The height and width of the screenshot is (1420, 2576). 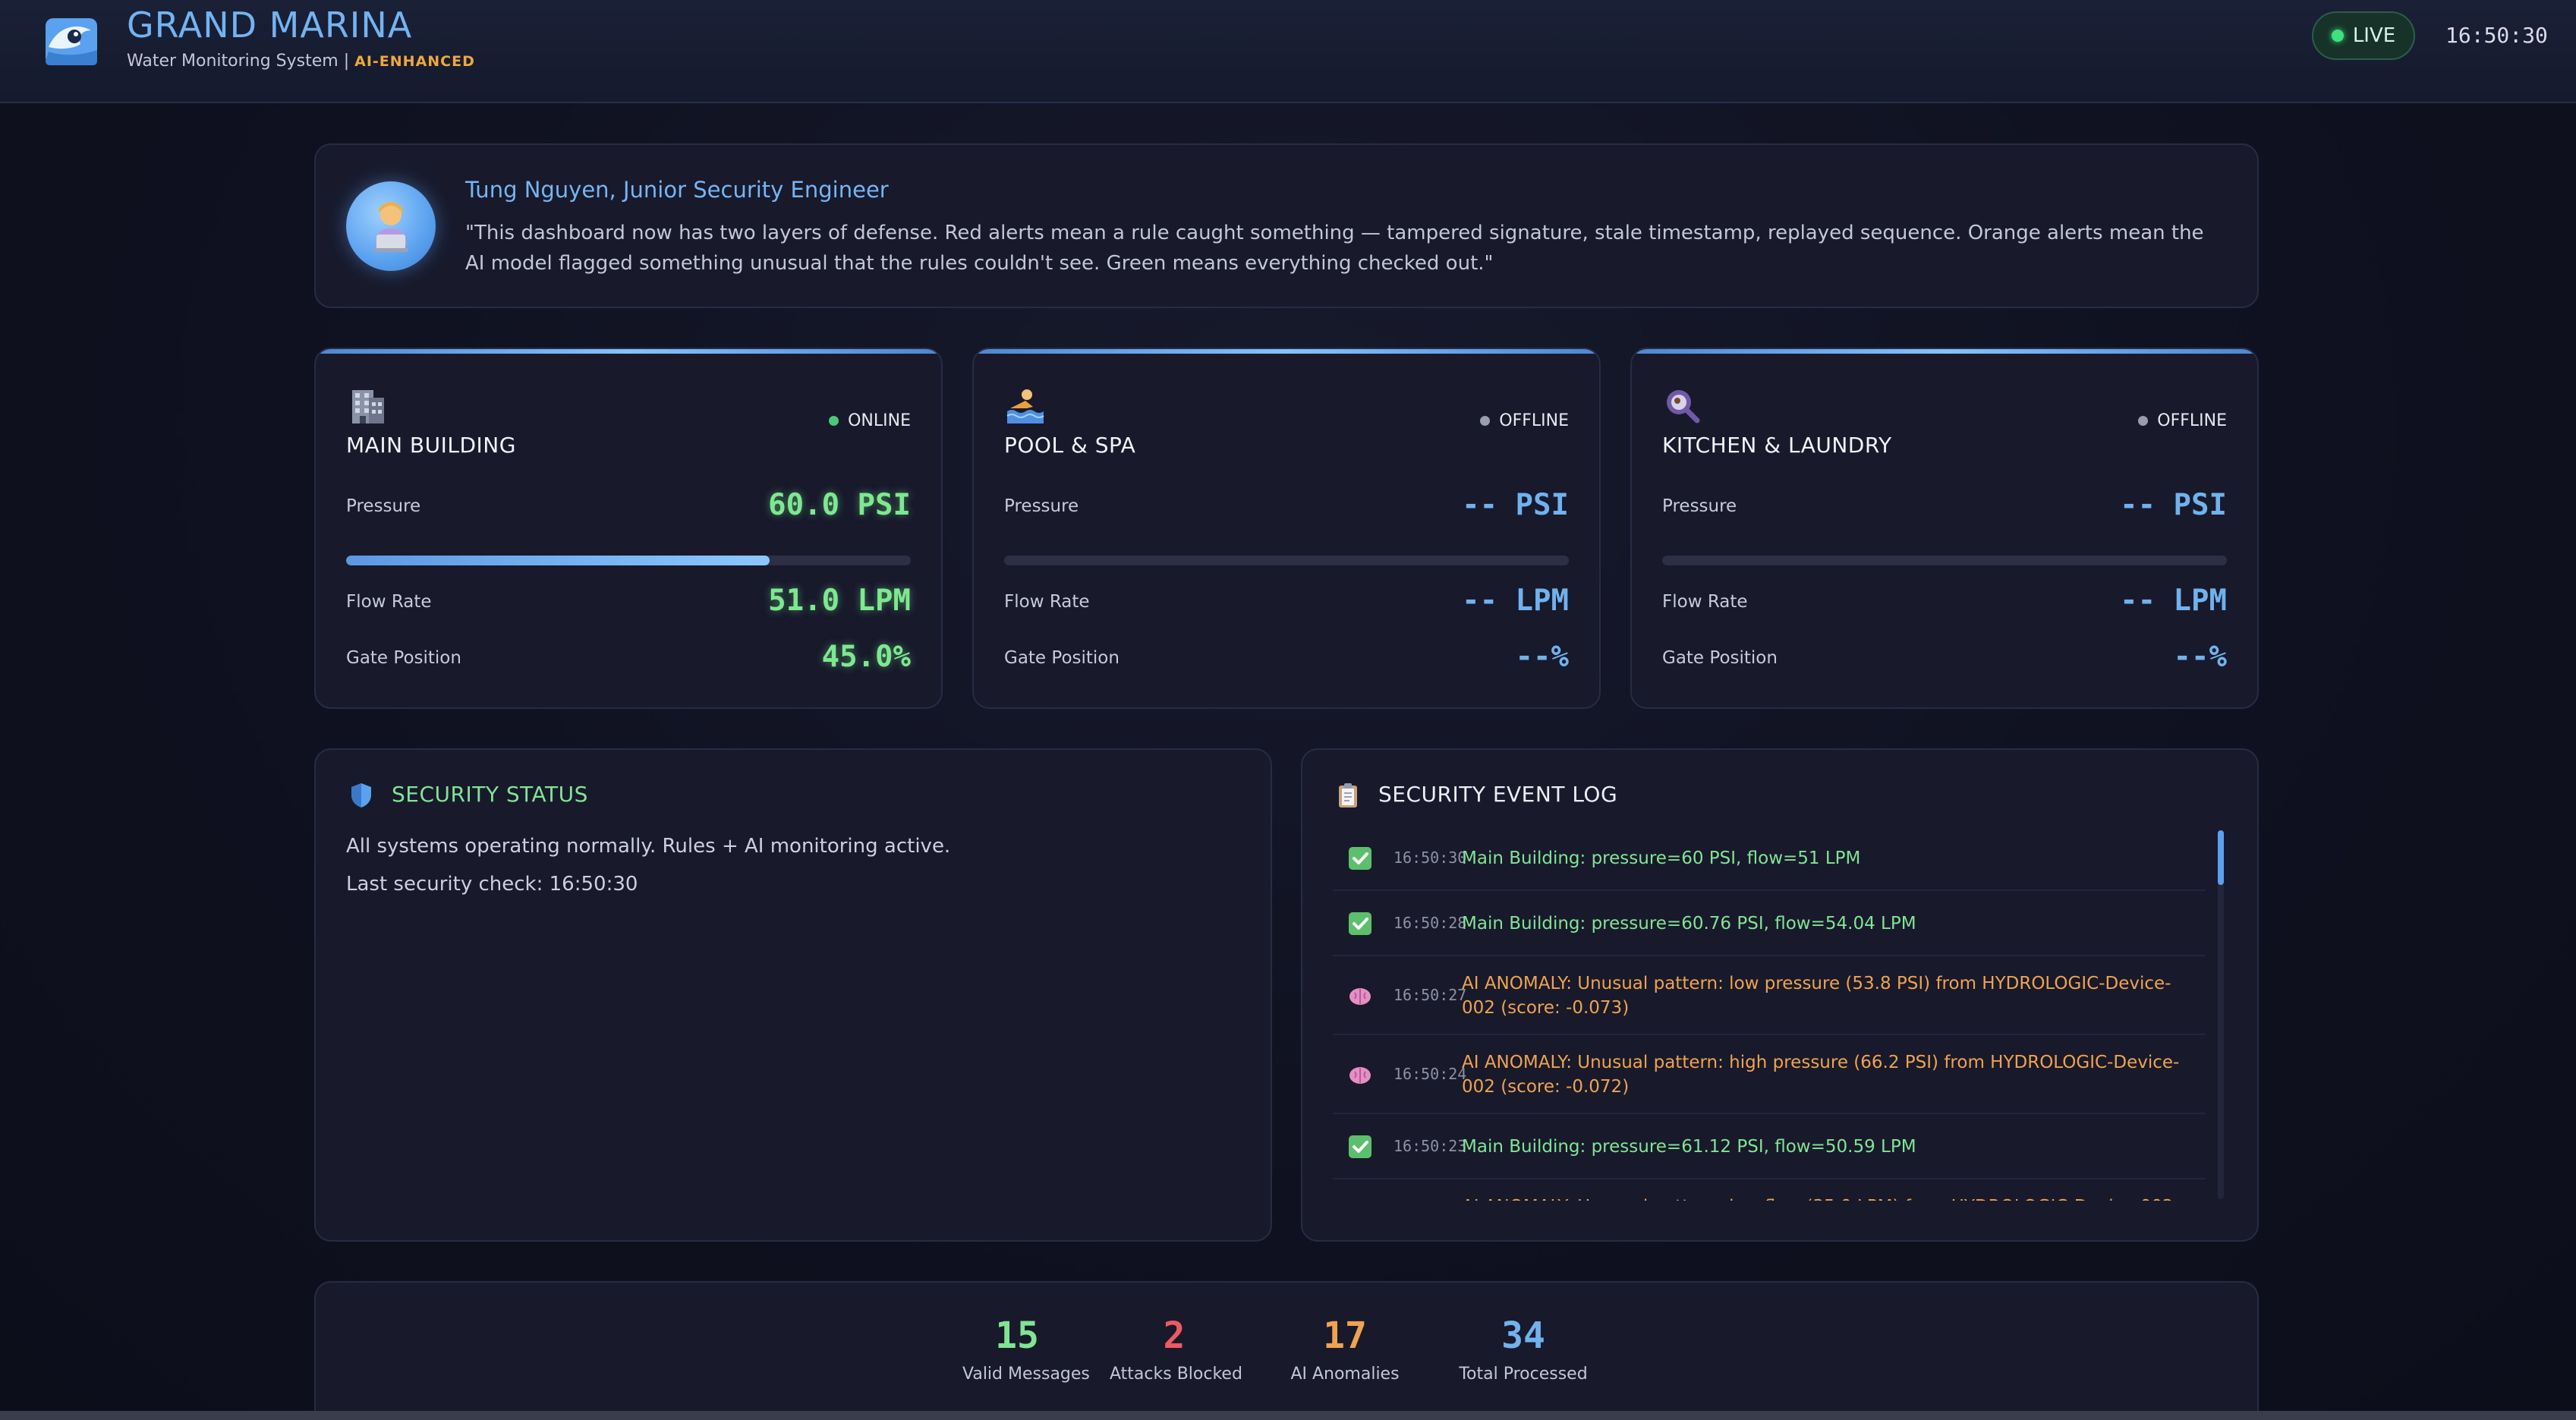 I want to click on wave-logo-icon, so click(x=71, y=41).